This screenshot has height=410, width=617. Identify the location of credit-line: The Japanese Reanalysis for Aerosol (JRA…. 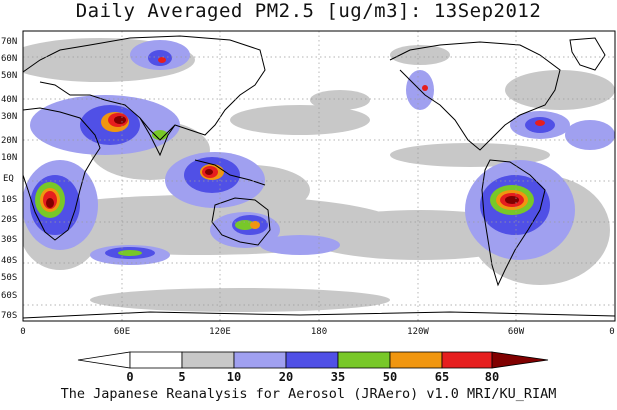
(308, 394).